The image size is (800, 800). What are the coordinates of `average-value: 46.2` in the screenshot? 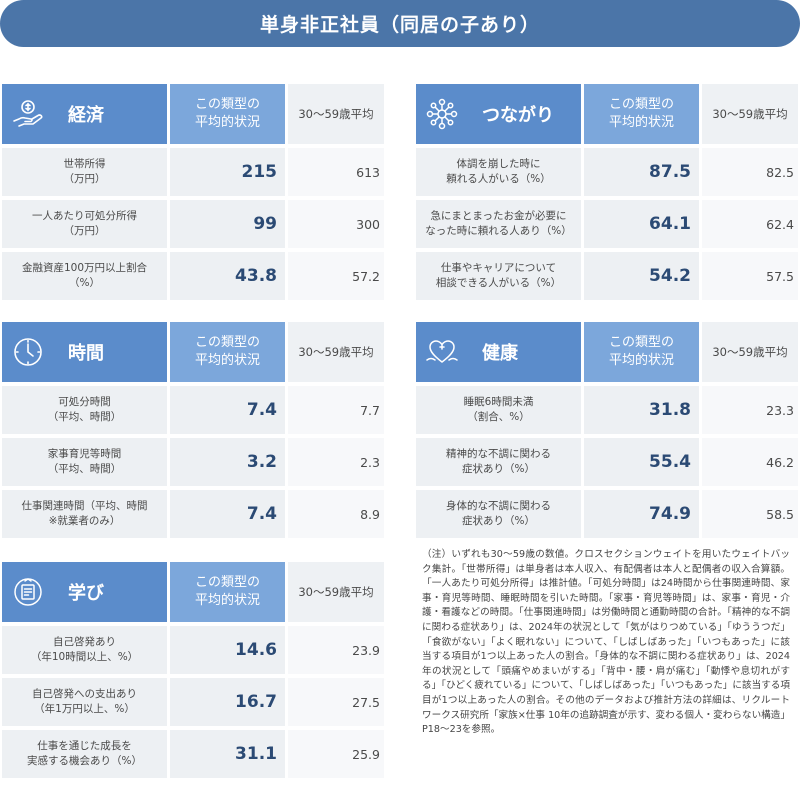 It's located at (750, 462).